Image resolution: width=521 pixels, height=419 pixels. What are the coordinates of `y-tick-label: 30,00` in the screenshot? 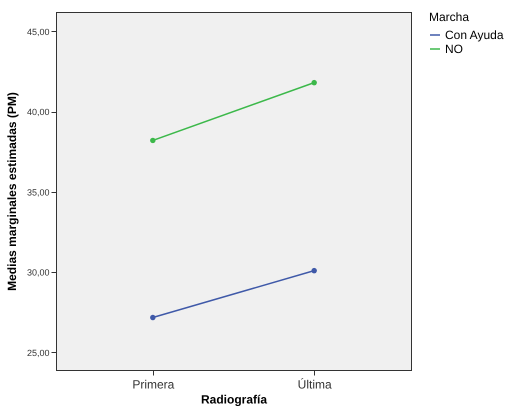 It's located at (38, 273).